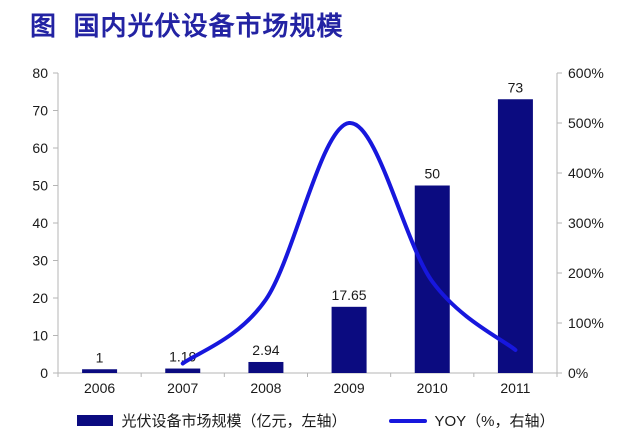 The image size is (632, 445). What do you see at coordinates (40, 223) in the screenshot?
I see `left-axis-tick-label: 40` at bounding box center [40, 223].